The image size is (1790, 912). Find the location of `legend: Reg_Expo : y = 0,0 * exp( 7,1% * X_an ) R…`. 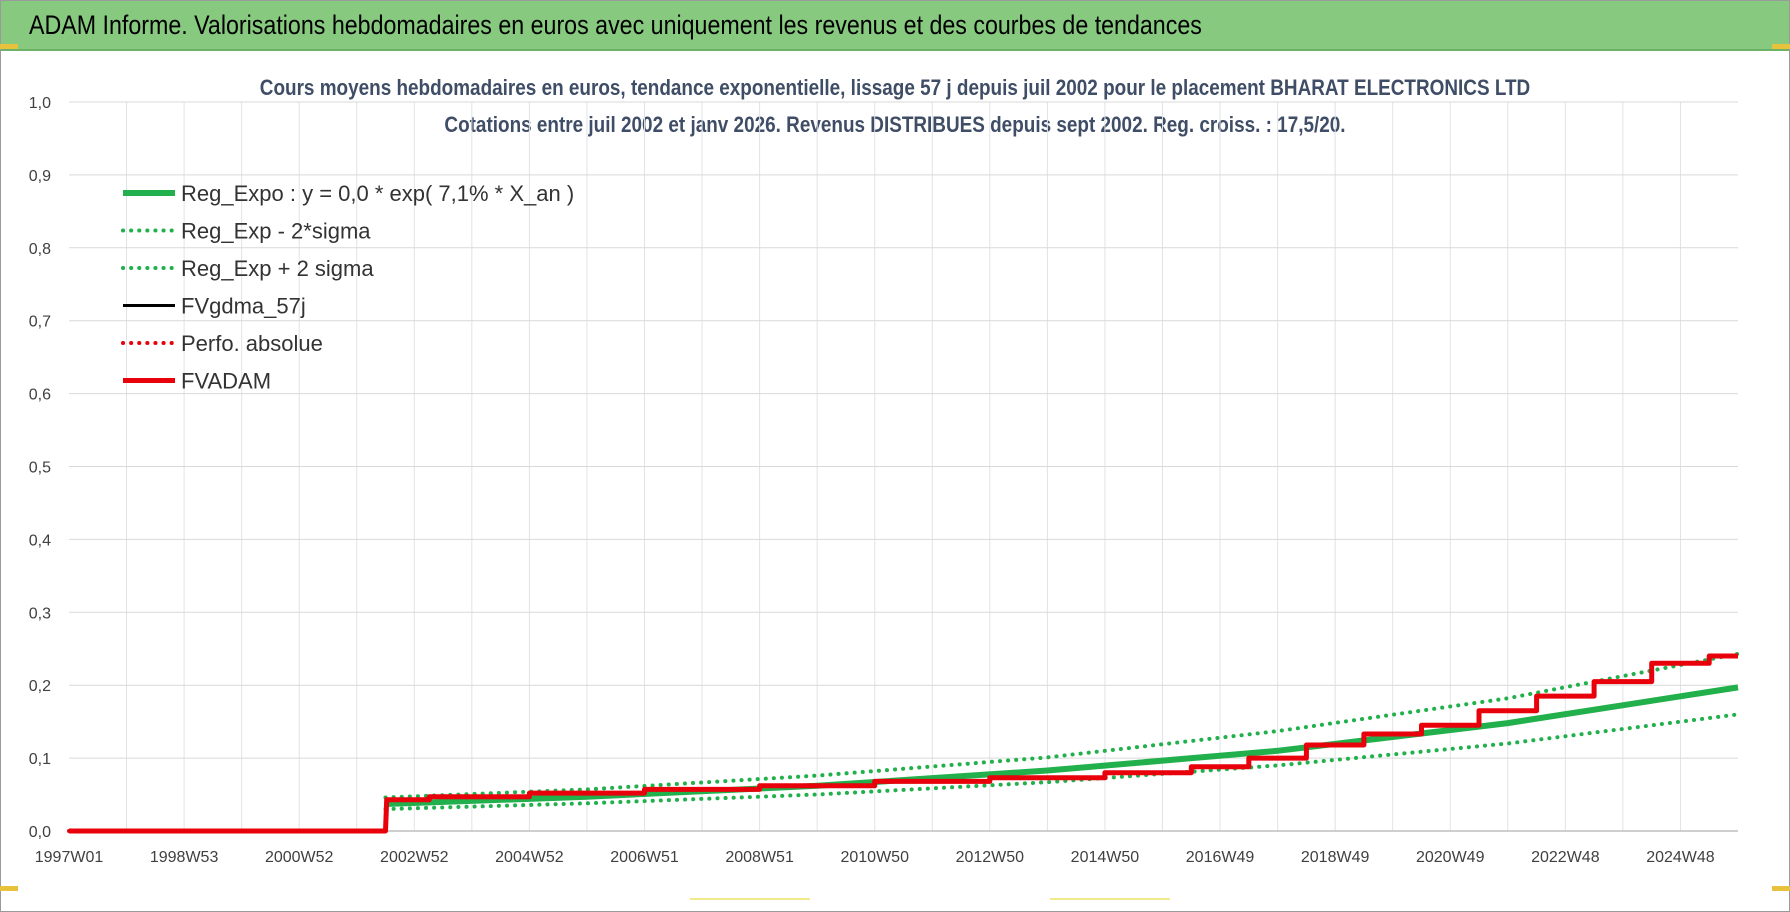

legend: Reg_Expo : y = 0,0 * exp( 7,1% * X_an ) R… is located at coordinates (347, 287).